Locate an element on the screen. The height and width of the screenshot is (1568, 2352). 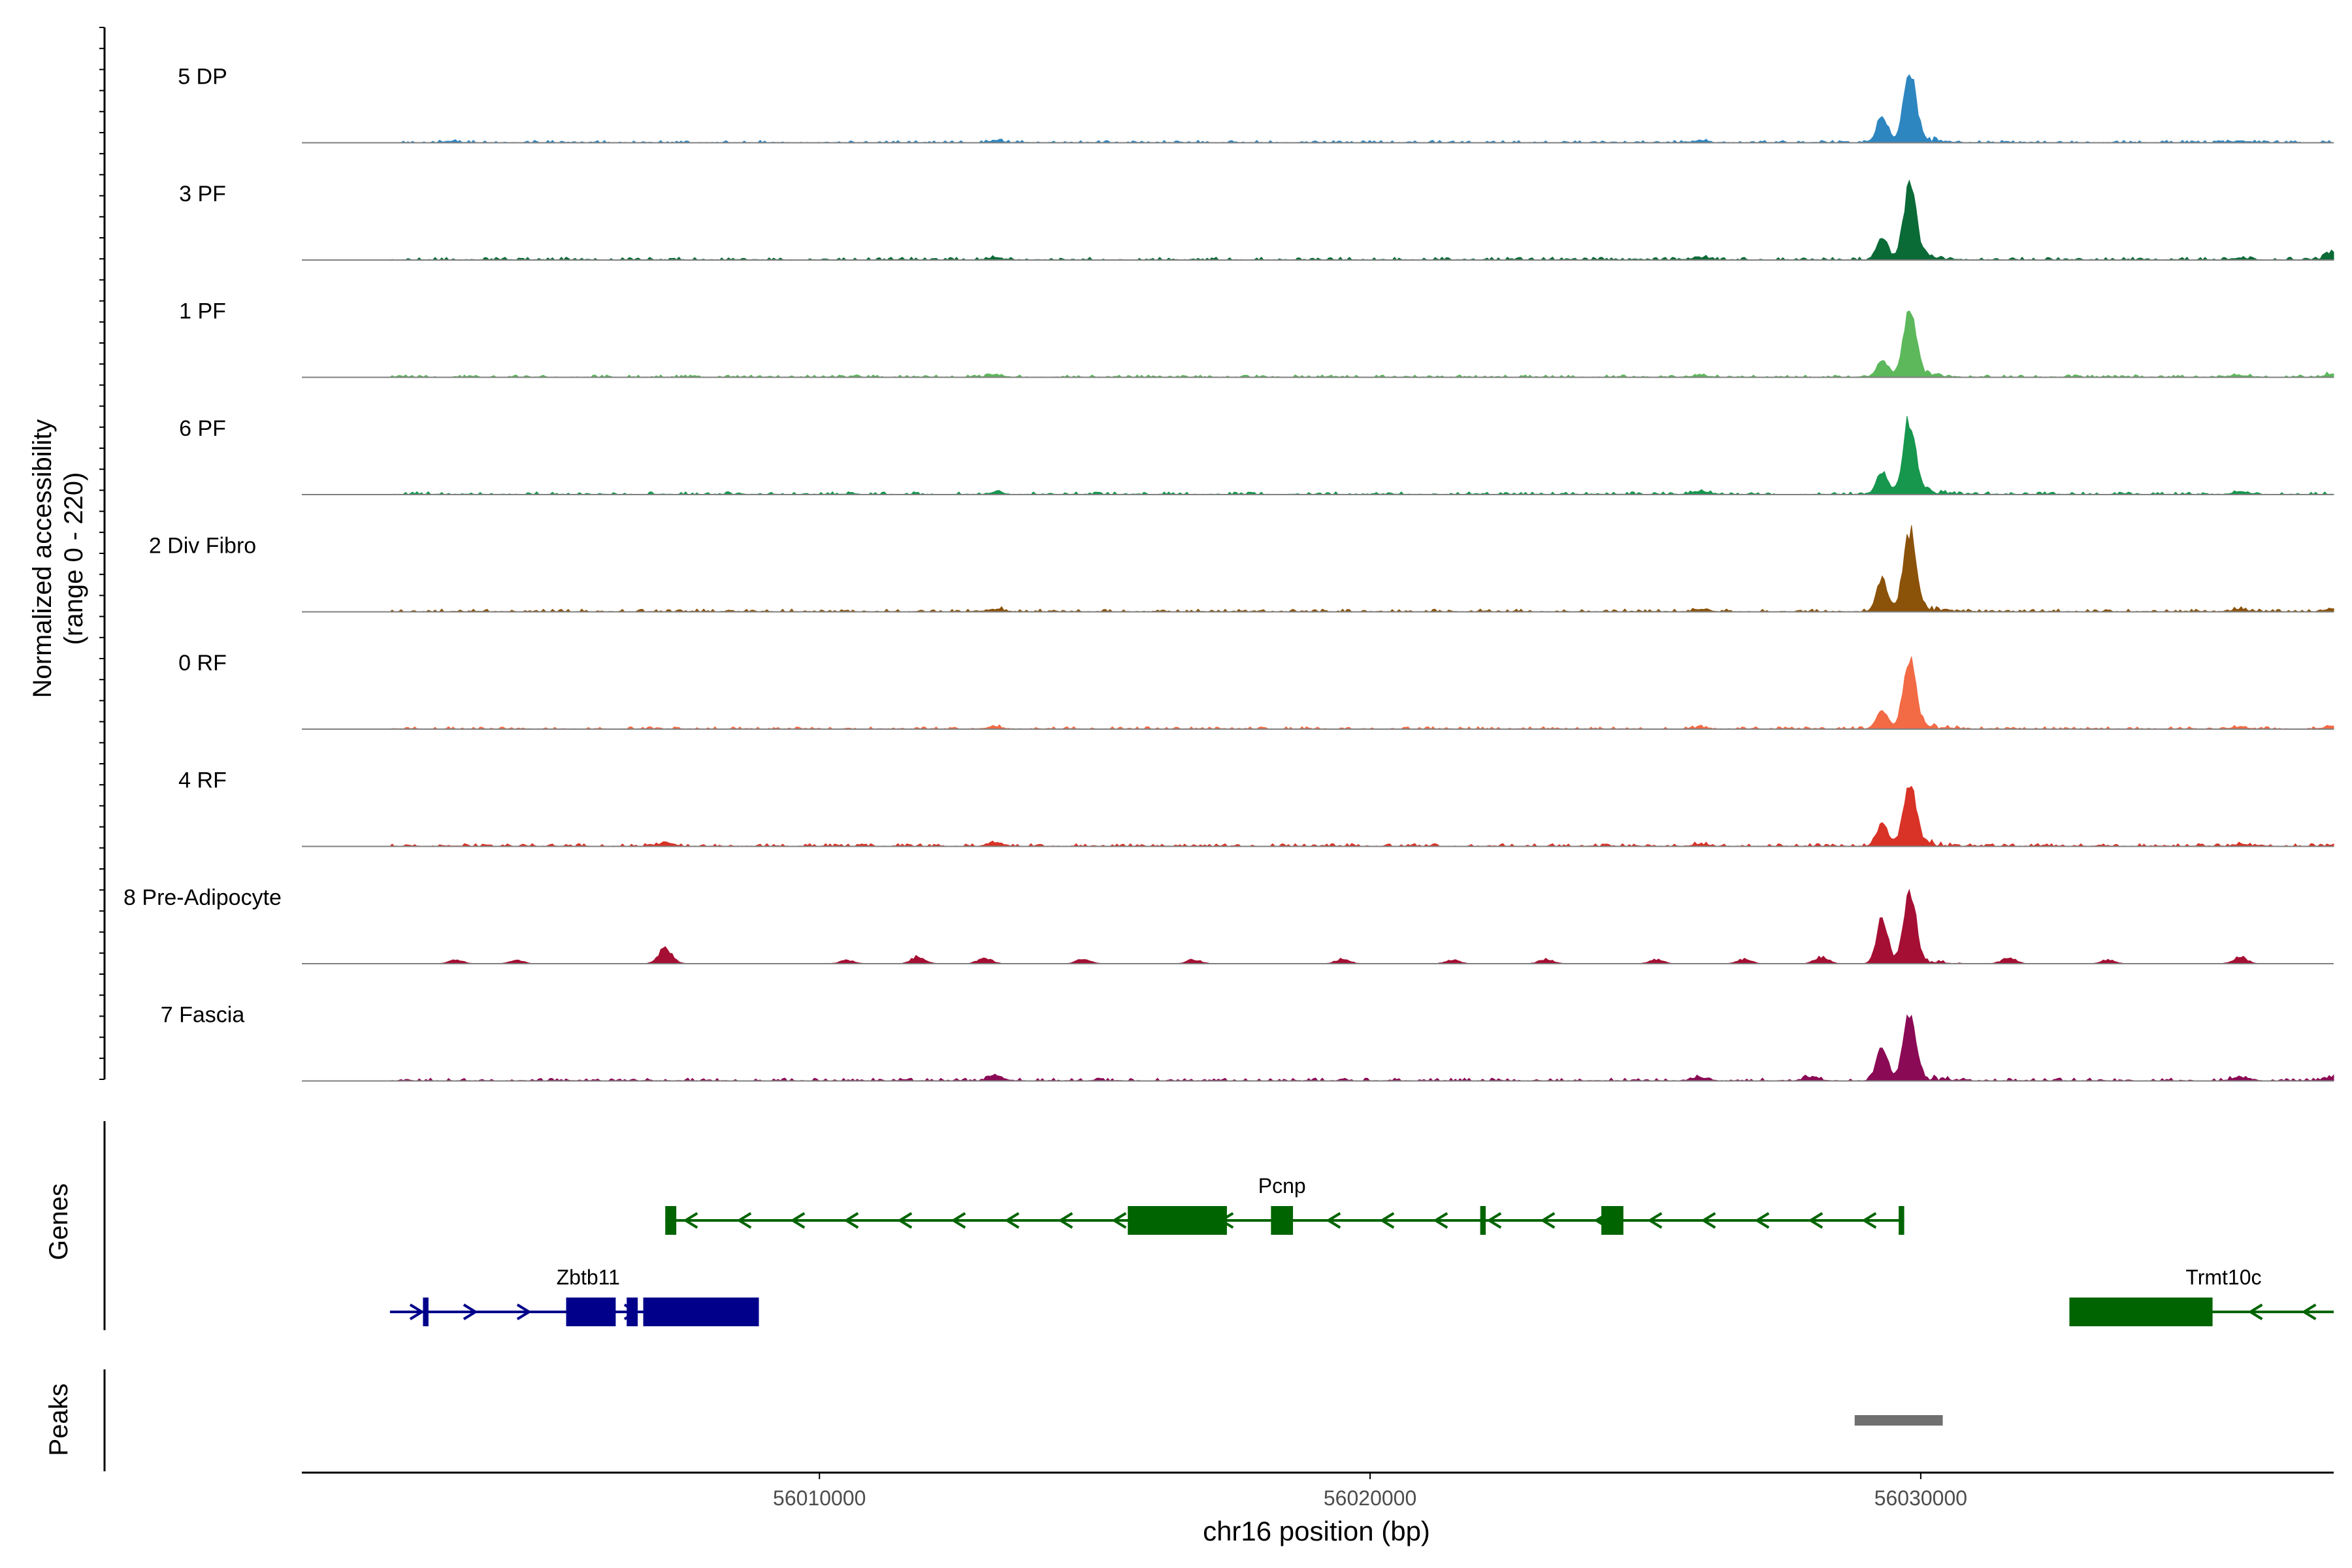
track-label: 7 Fascia is located at coordinates (203, 1015).